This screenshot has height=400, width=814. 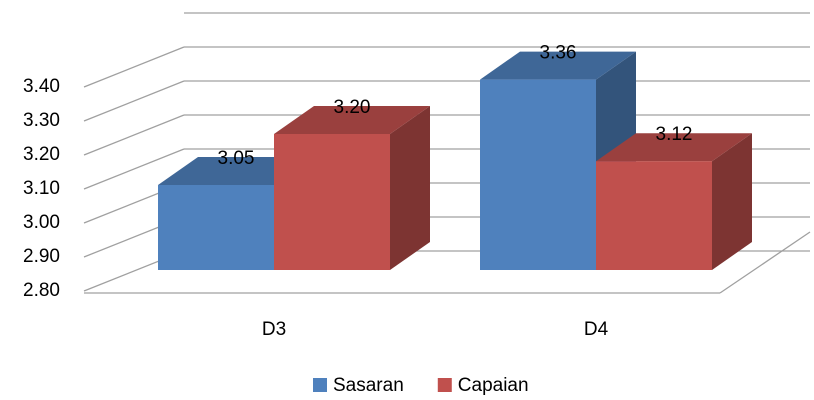 I want to click on y-tick-label: 2.90, so click(x=41, y=256).